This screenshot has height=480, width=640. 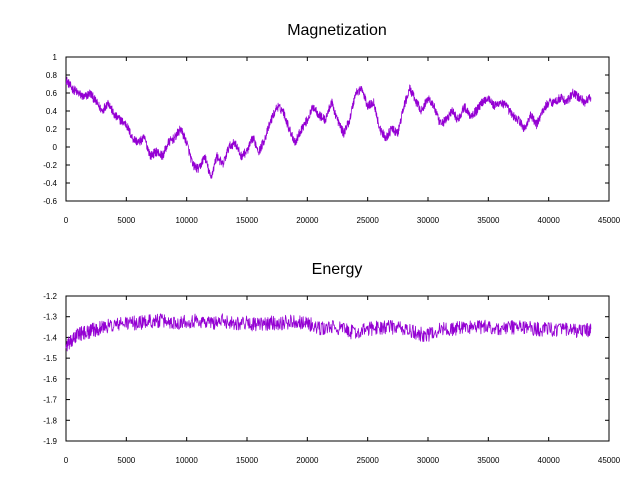 What do you see at coordinates (55, 147) in the screenshot?
I see `y-tick-label: 0` at bounding box center [55, 147].